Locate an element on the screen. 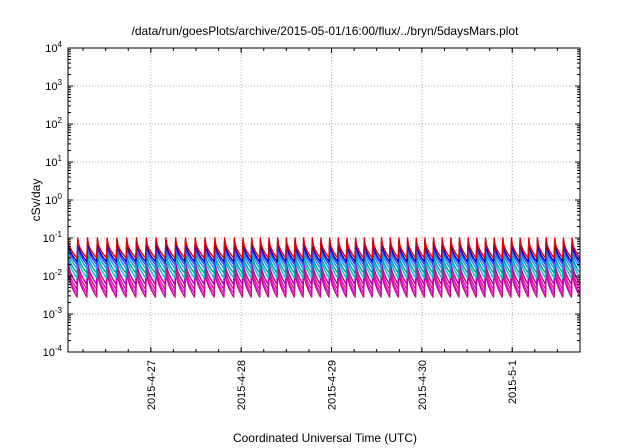  x-tick-label: 2015-4-27 is located at coordinates (152, 385).